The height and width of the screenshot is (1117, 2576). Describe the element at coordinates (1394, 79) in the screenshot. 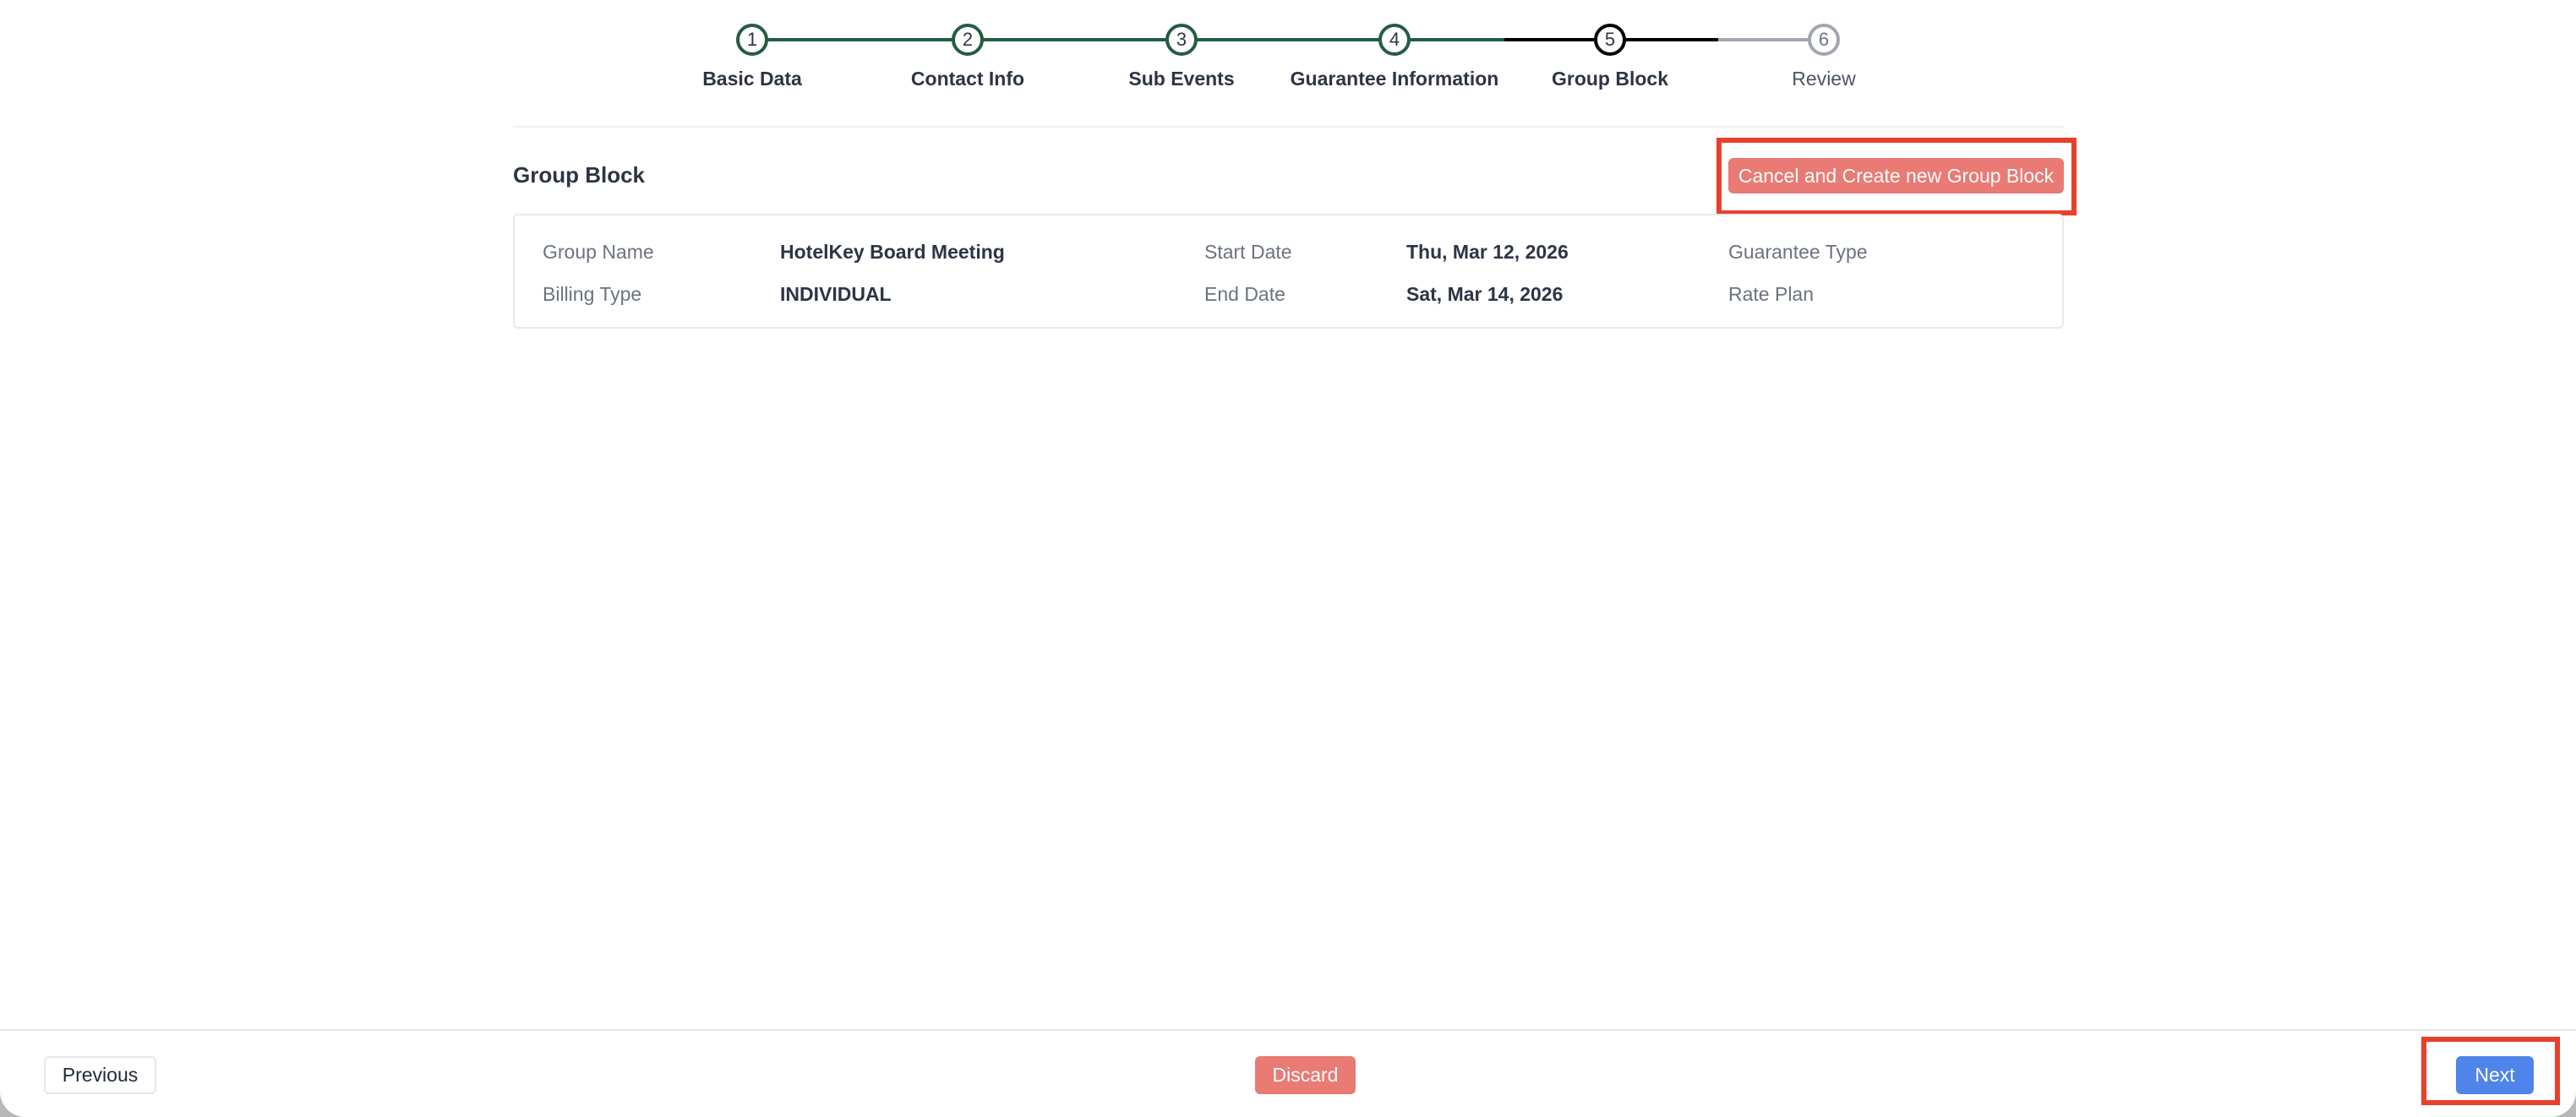

I see `step-4-label: Guarantee Information` at that location.